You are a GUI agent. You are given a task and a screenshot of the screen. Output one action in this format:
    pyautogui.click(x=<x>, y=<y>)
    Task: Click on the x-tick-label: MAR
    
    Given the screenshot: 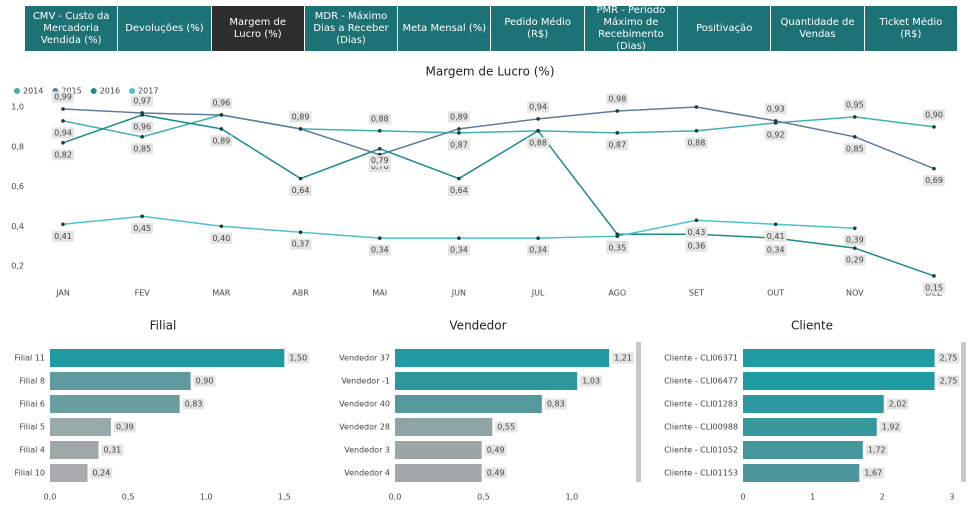 What is the action you would take?
    pyautogui.click(x=221, y=293)
    